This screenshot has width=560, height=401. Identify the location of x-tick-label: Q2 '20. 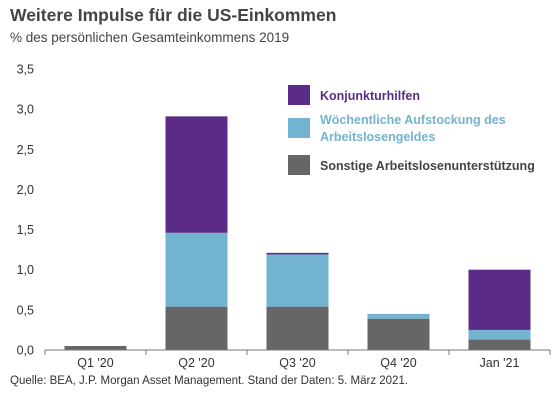
(196, 363).